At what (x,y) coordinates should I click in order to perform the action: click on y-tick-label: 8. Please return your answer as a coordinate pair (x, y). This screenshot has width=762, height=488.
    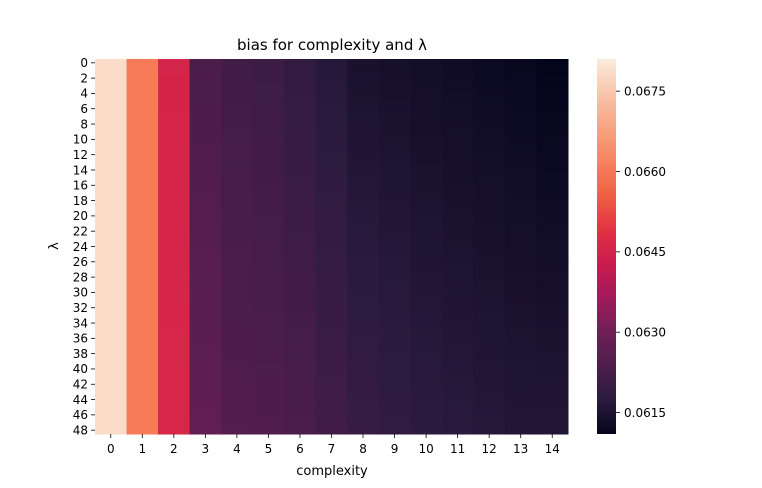
    Looking at the image, I should click on (84, 124).